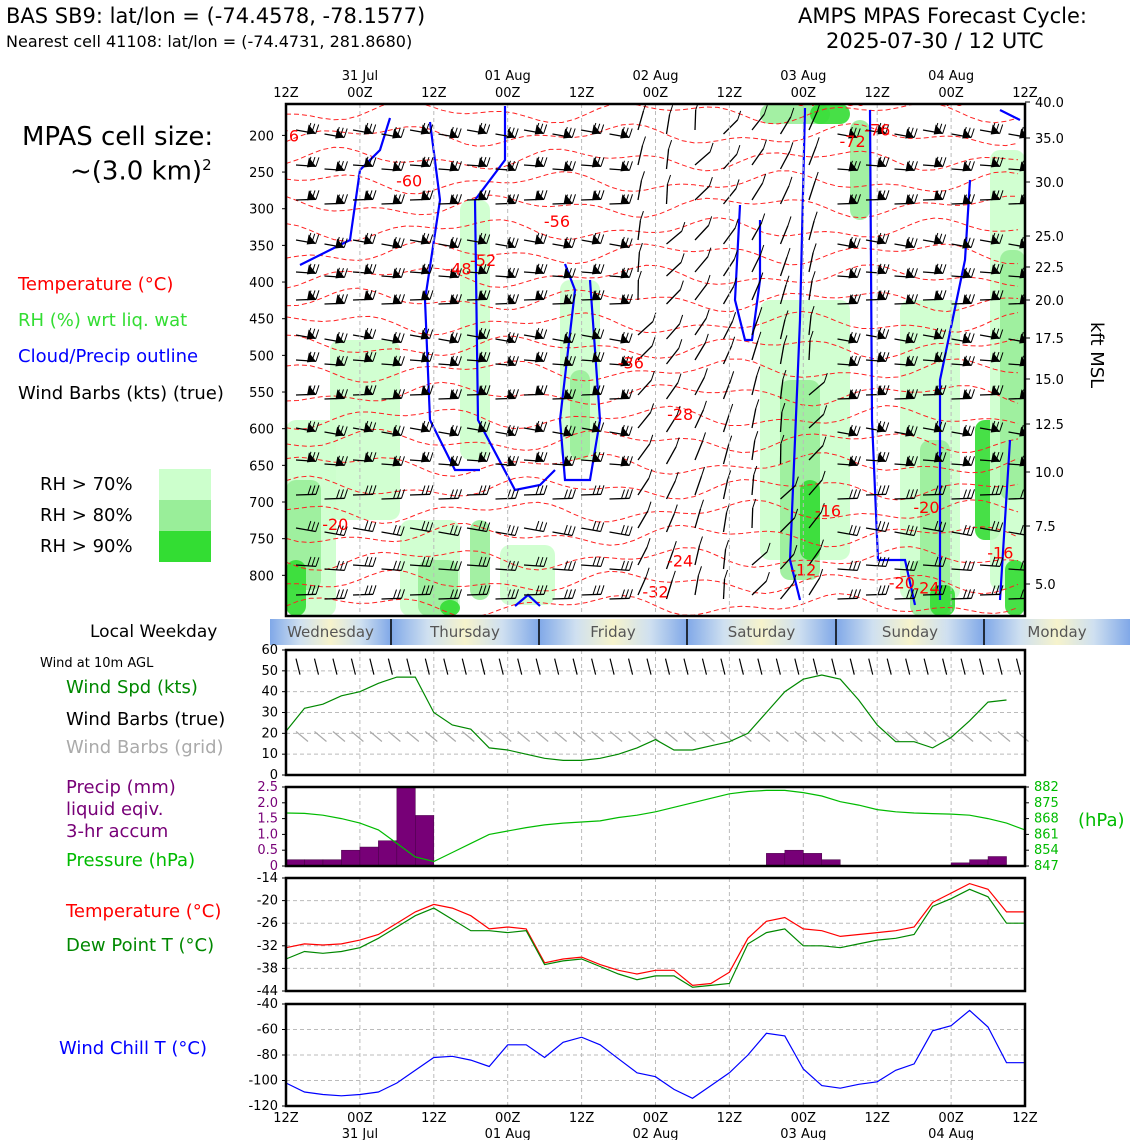 The width and height of the screenshot is (1140, 1140). What do you see at coordinates (1049, 103) in the screenshot?
I see `height-tick-label: 40.0` at bounding box center [1049, 103].